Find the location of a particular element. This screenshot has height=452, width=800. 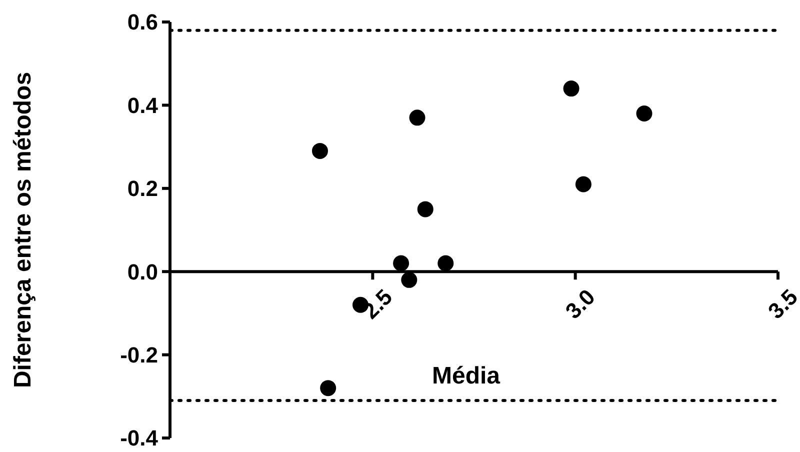

y-tick-label: -0.2 is located at coordinates (139, 355).